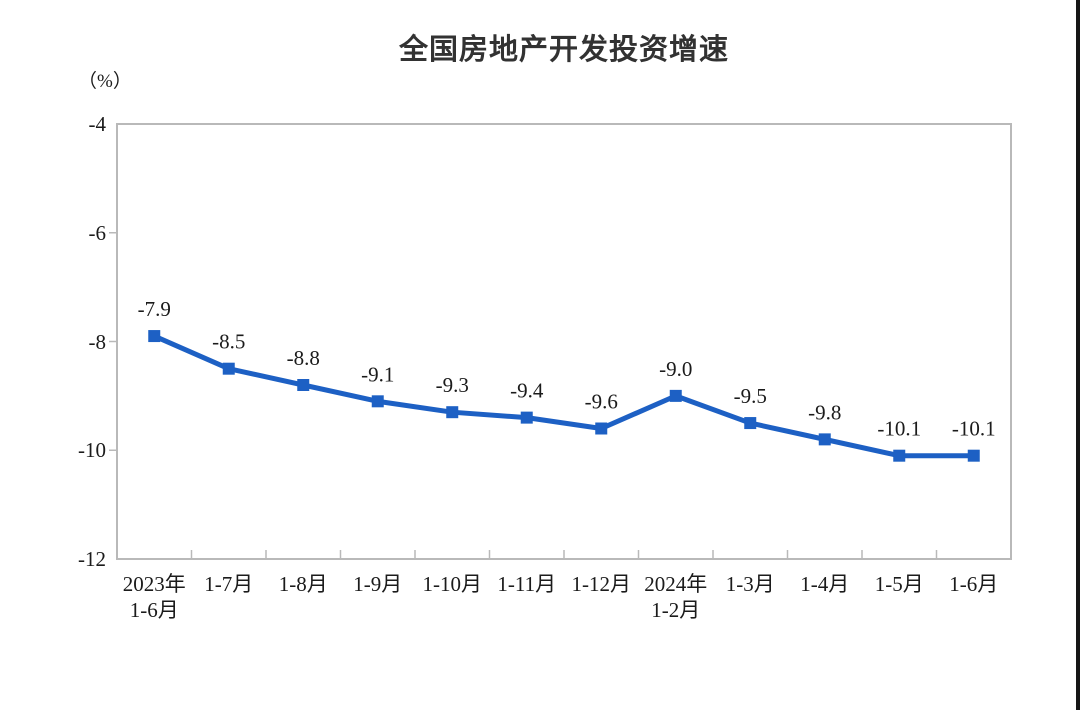  What do you see at coordinates (303, 584) in the screenshot?
I see `x-axis-label: 1-8月` at bounding box center [303, 584].